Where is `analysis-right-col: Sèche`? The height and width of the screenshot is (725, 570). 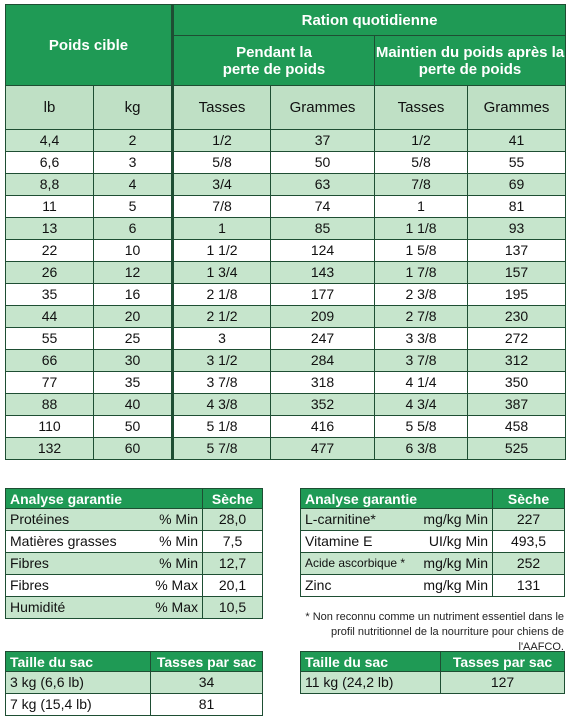
analysis-right-col: Sèche is located at coordinates (528, 498).